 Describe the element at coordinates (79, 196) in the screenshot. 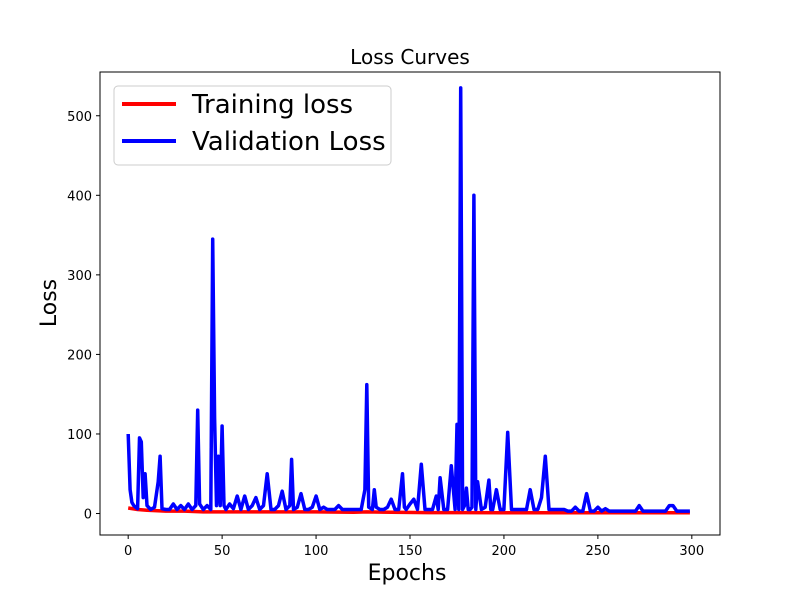

I see `y-tick-label: 400` at that location.